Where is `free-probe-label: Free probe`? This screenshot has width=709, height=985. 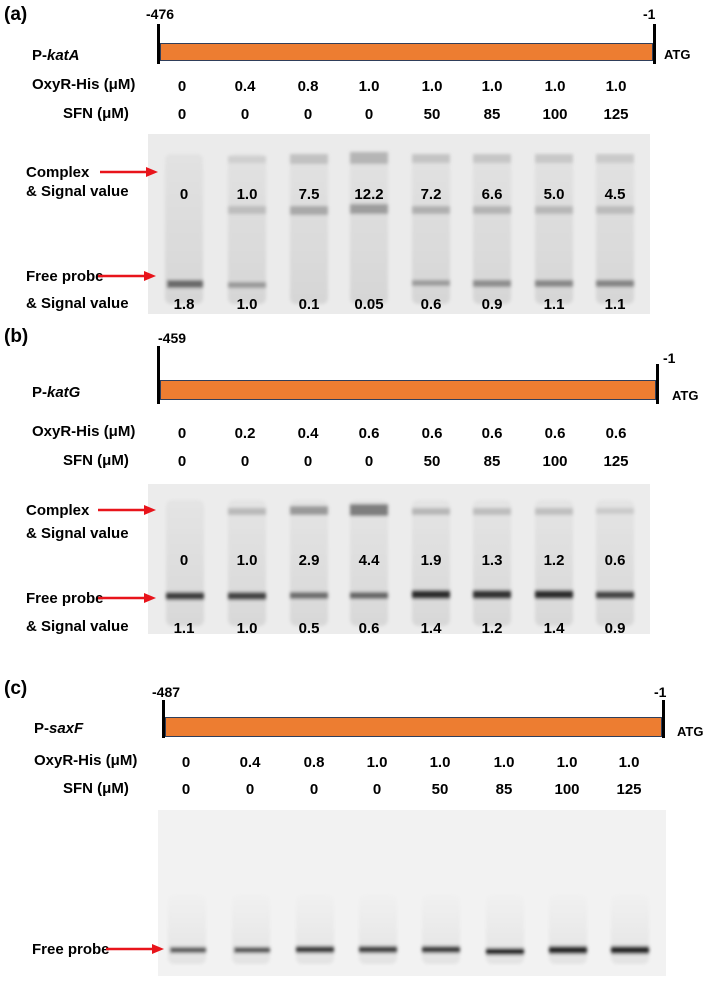 free-probe-label: Free probe is located at coordinates (65, 276).